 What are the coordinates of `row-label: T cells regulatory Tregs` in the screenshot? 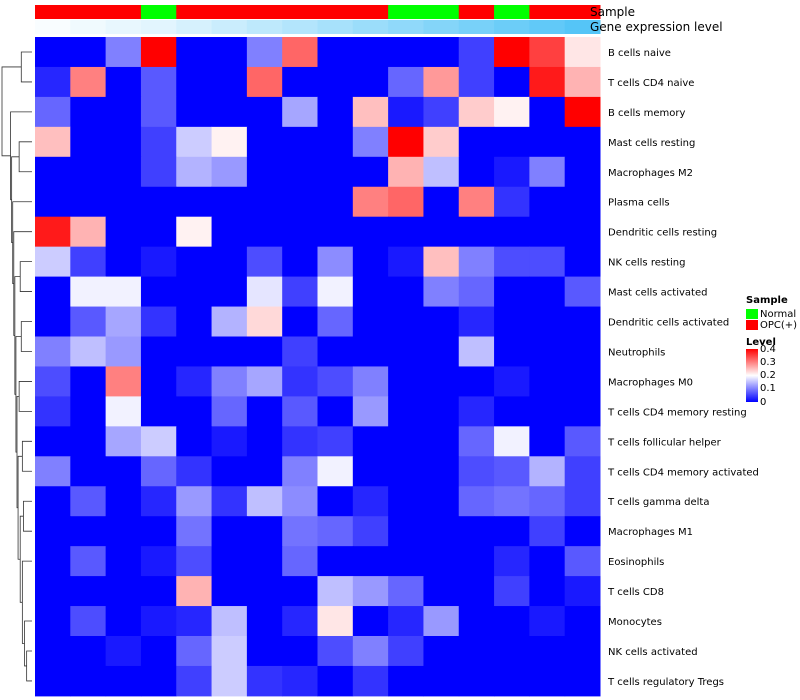 It's located at (665, 682).